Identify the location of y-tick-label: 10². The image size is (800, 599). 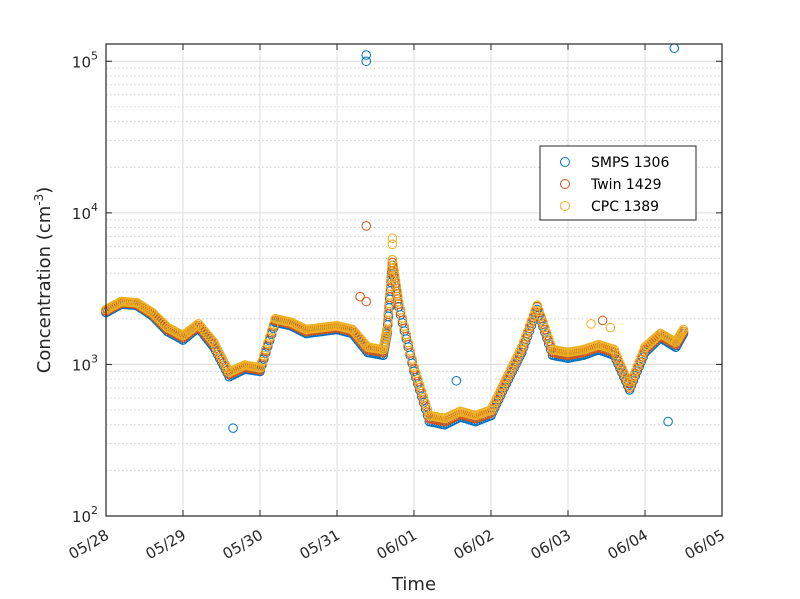
(85, 515).